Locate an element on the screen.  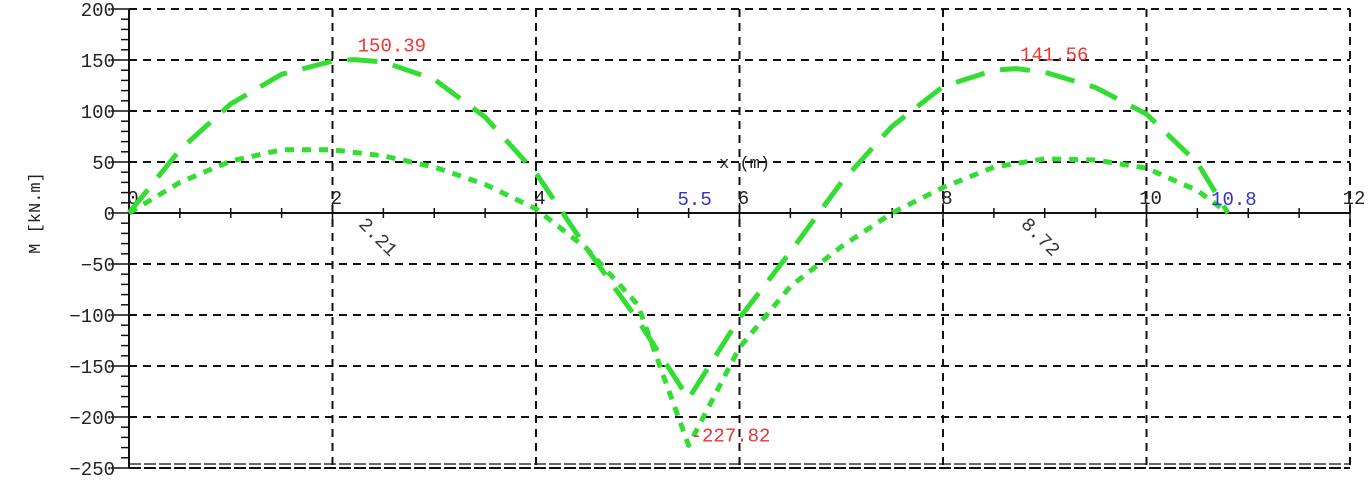
annotation-label: 2.21 is located at coordinates (378, 238).